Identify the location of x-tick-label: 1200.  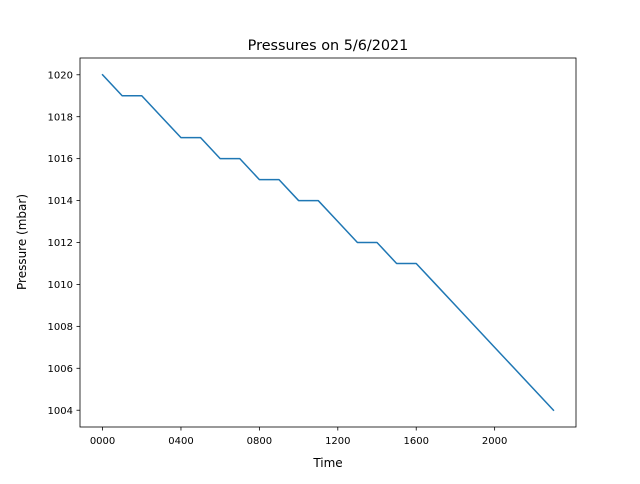
(337, 441).